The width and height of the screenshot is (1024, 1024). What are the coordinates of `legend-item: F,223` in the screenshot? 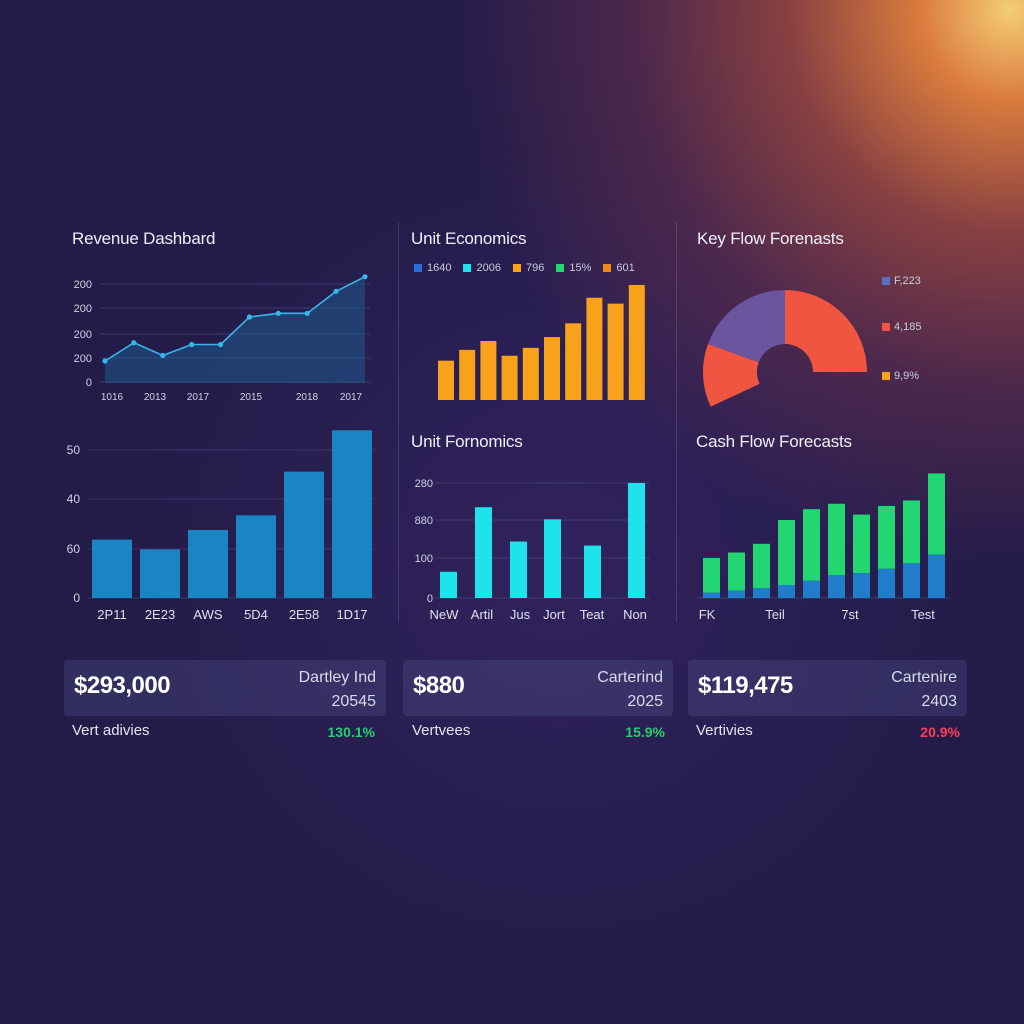 It's located at (901, 281).